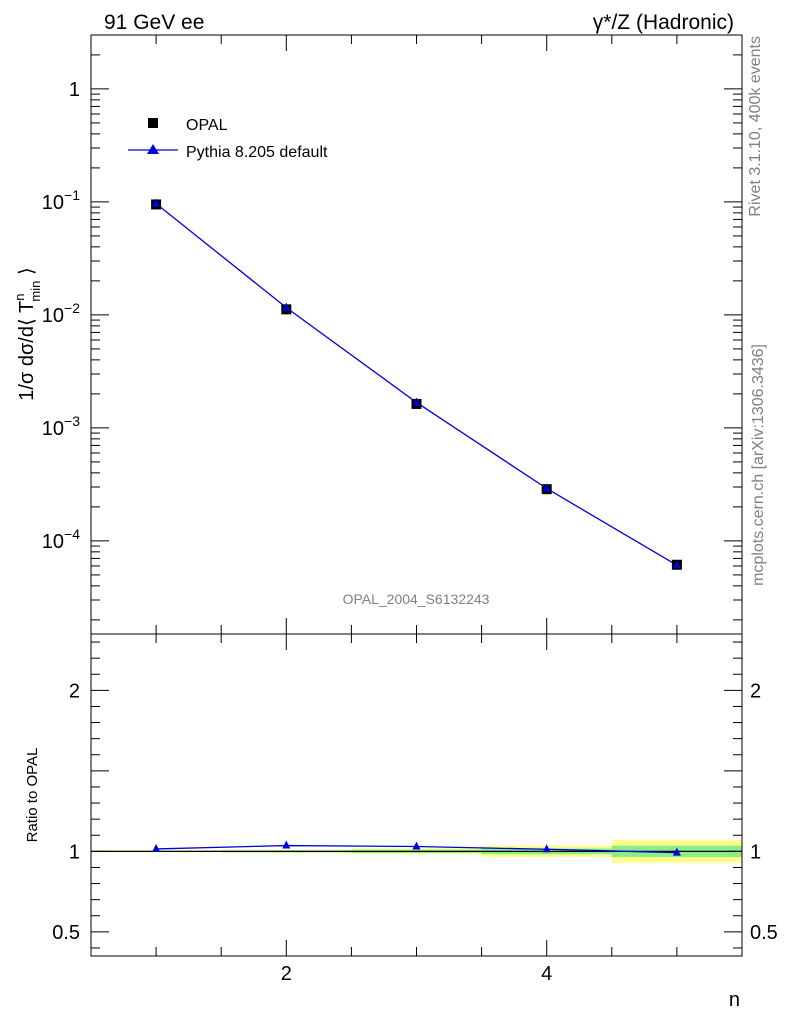 Image resolution: width=786 pixels, height=1024 pixels. What do you see at coordinates (32, 795) in the screenshot?
I see `ratio-y-axis-label: Ratio to OPAL` at bounding box center [32, 795].